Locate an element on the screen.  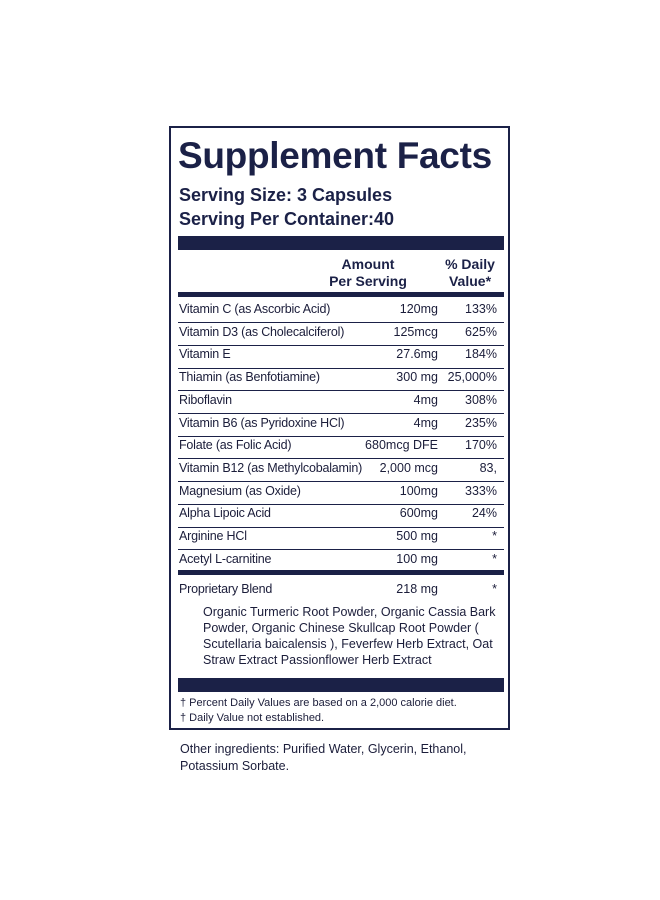
nutrient-row: Vitamin C (as Ascorbic Acid) 120mg 133% is located at coordinates (339, 311).